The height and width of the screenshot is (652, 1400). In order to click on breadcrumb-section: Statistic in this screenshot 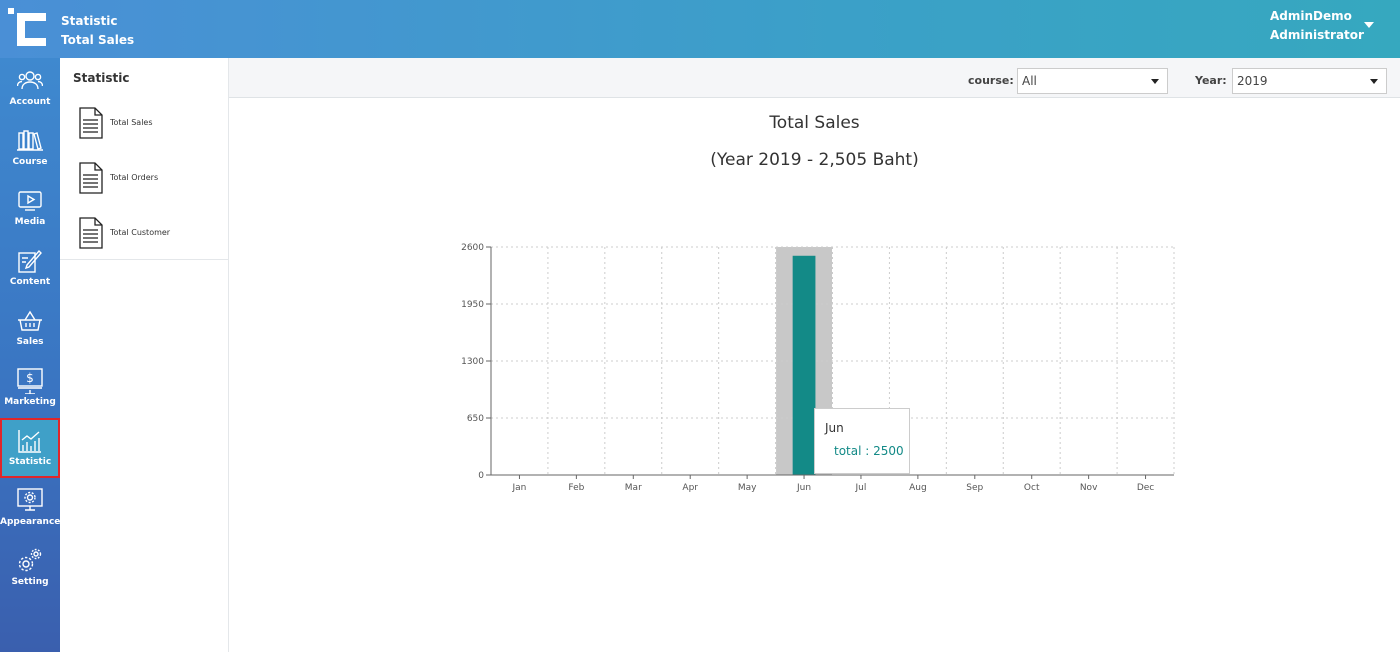, I will do `click(89, 21)`.